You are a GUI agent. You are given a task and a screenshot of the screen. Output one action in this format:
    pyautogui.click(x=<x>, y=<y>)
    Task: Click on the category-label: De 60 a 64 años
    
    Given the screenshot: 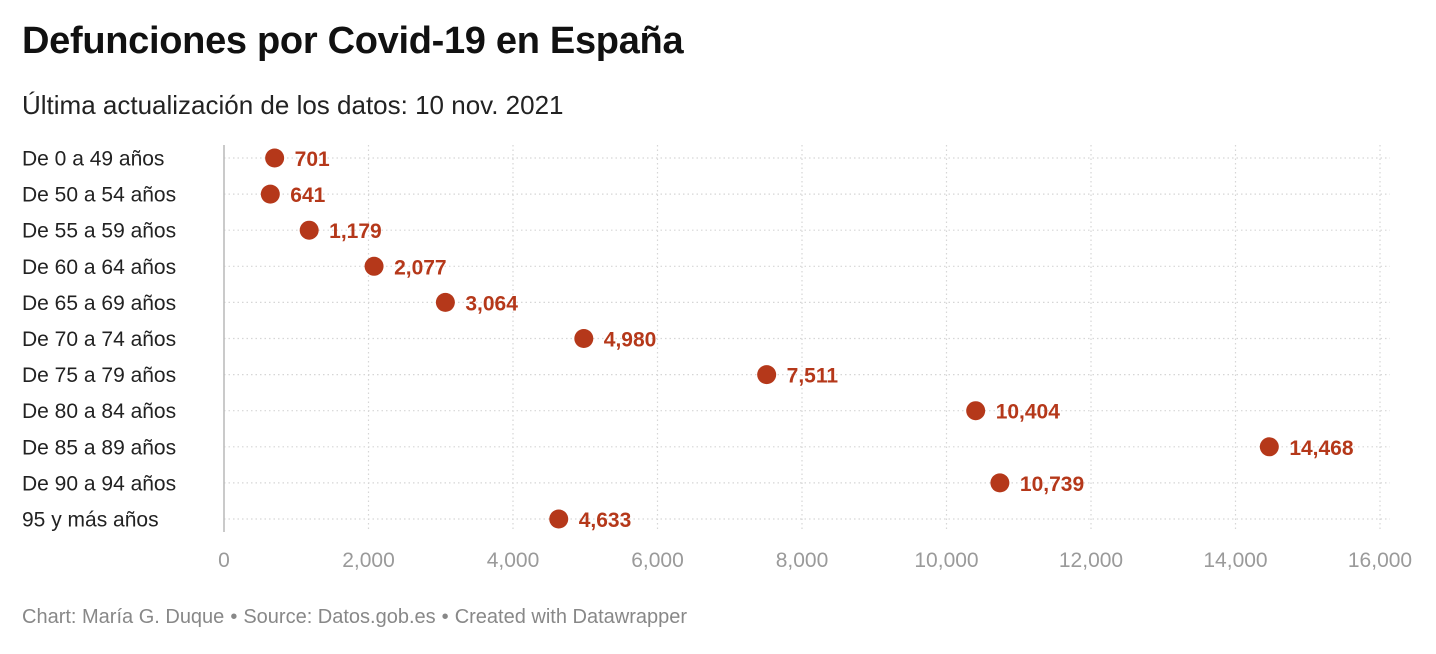 What is the action you would take?
    pyautogui.click(x=99, y=267)
    